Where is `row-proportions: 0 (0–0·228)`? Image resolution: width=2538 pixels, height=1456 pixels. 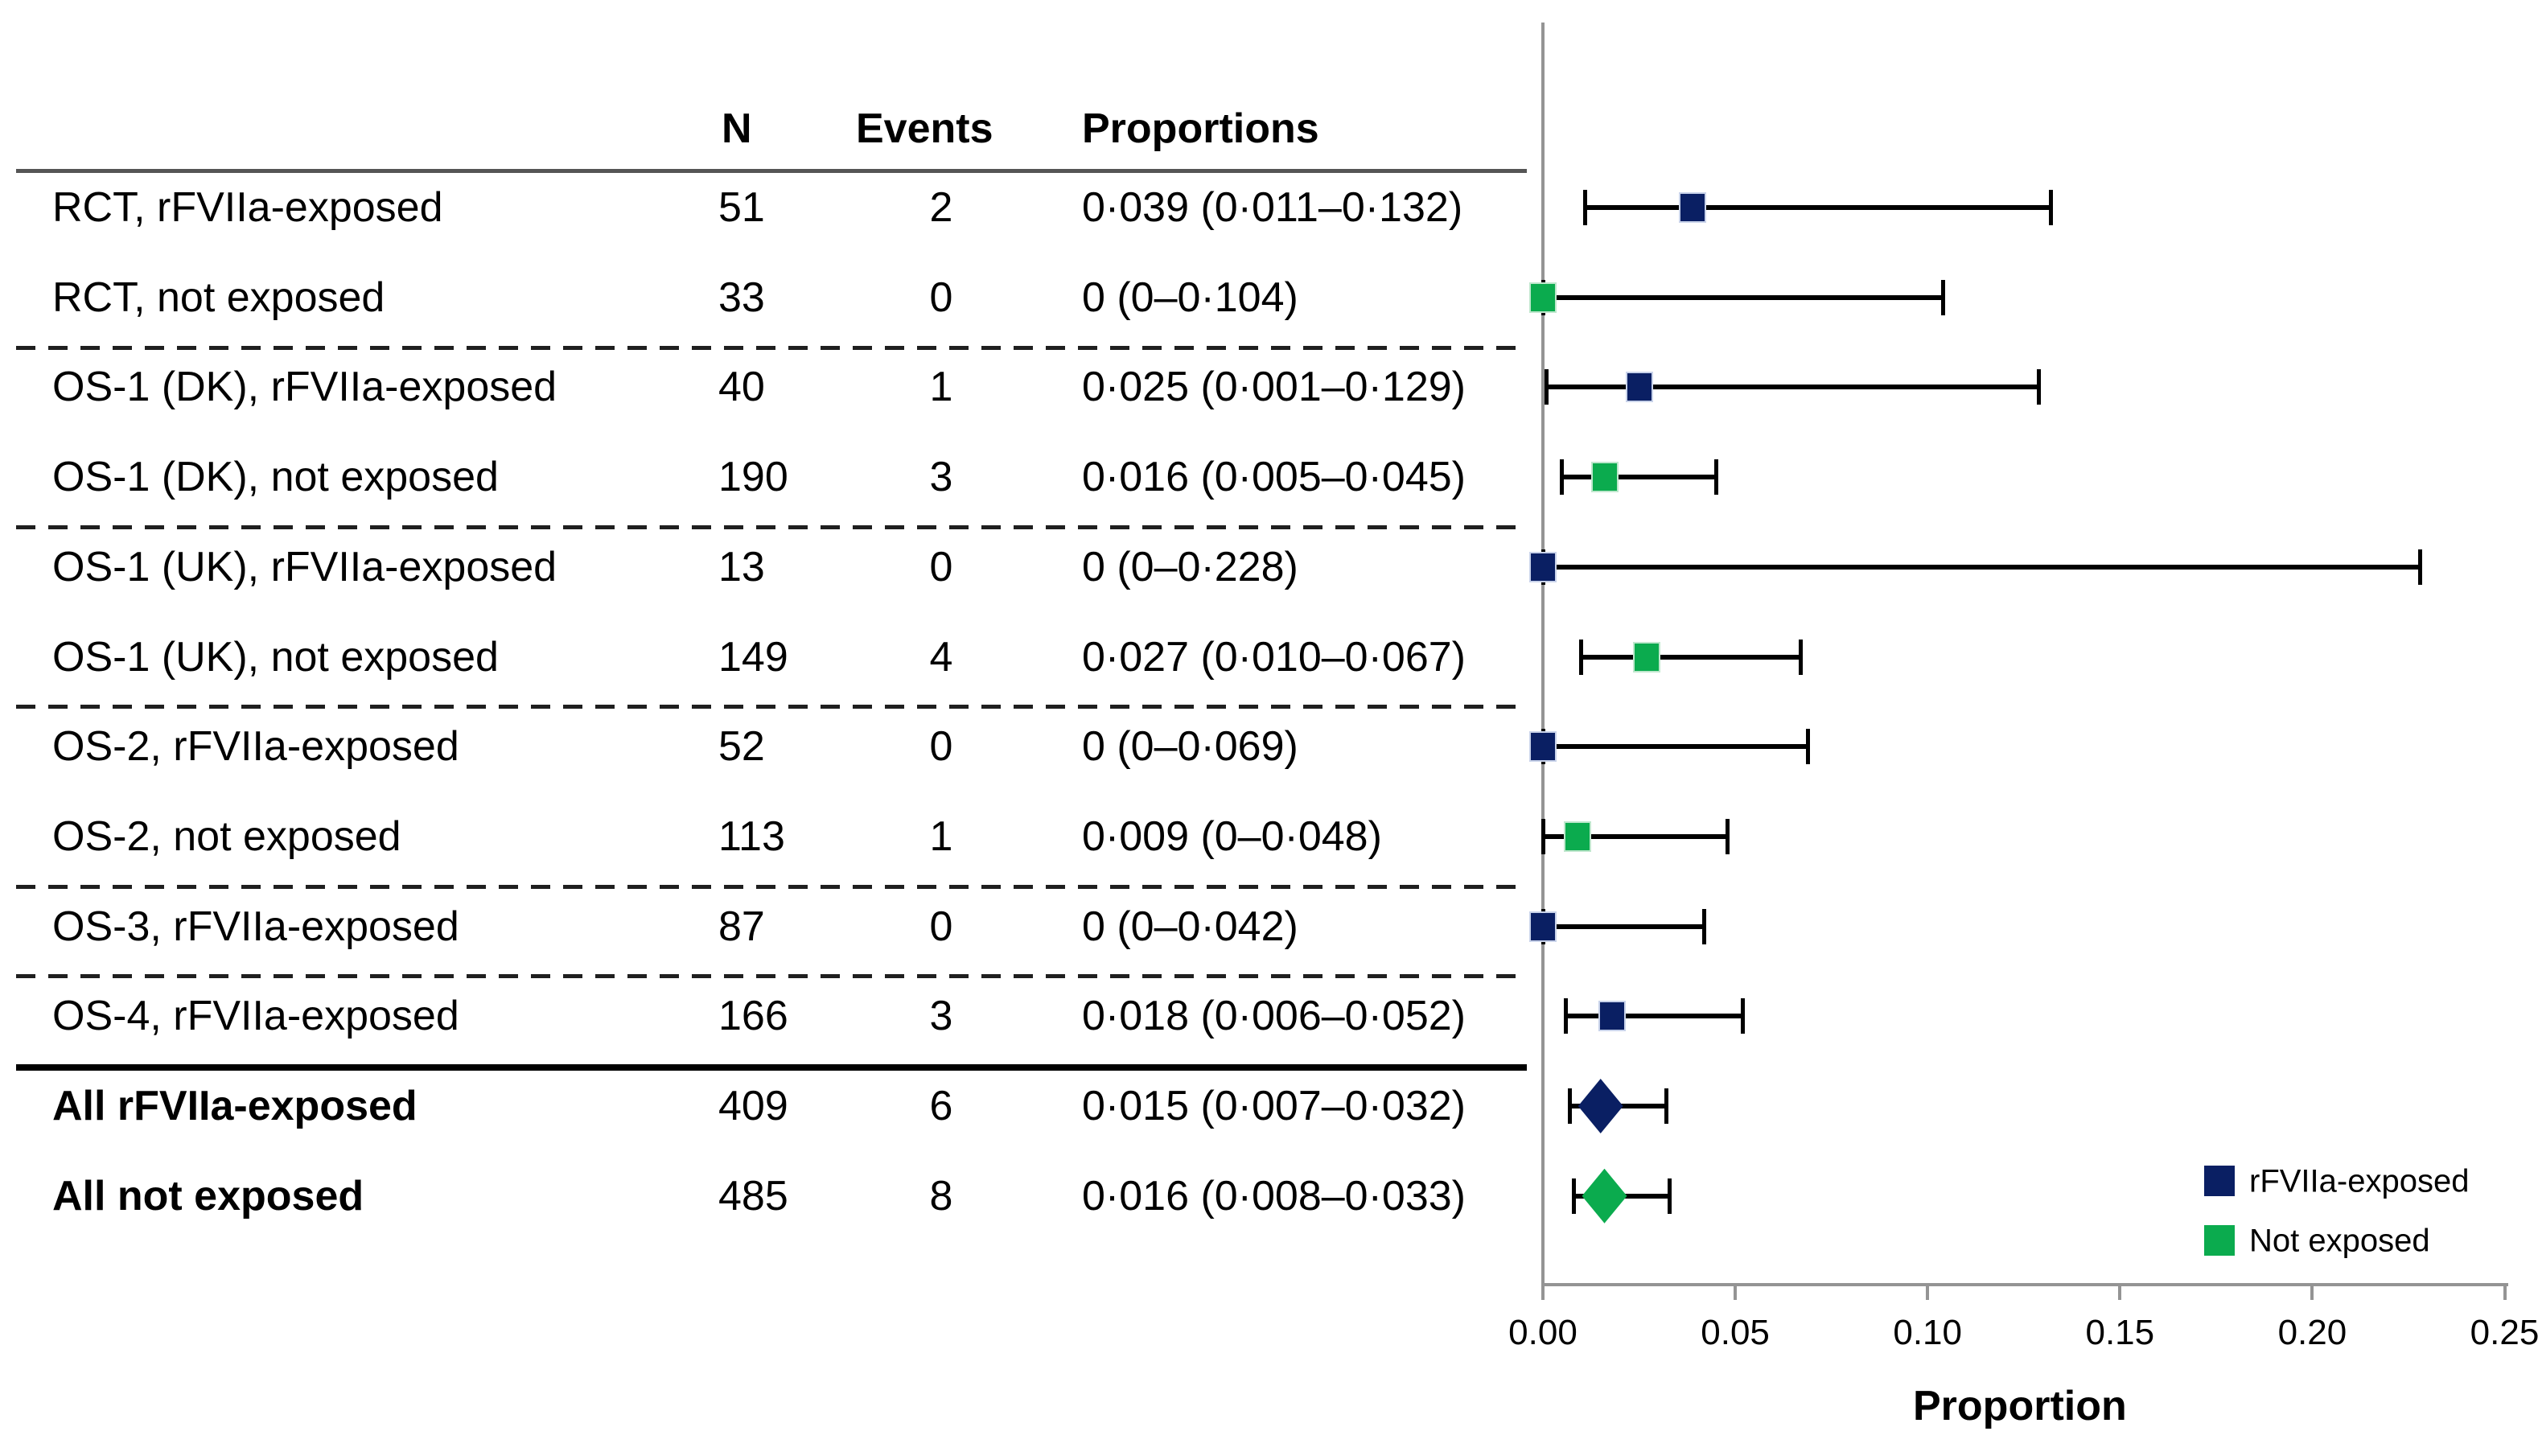
row-proportions: 0 (0–0·228) is located at coordinates (1190, 566).